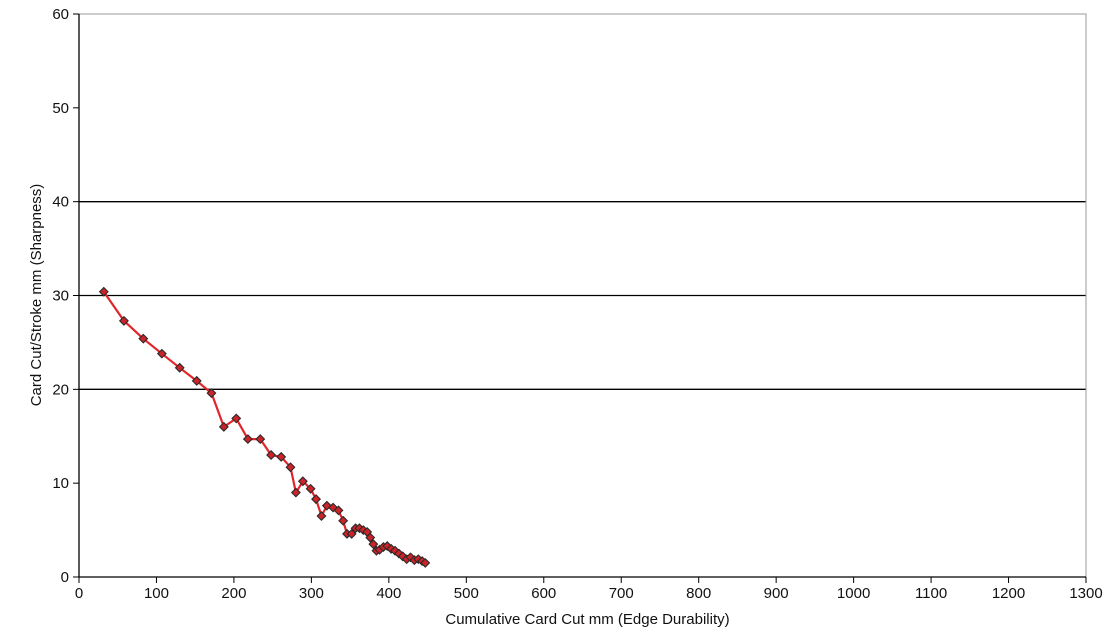 The image size is (1112, 632). I want to click on series-line, so click(264, 427).